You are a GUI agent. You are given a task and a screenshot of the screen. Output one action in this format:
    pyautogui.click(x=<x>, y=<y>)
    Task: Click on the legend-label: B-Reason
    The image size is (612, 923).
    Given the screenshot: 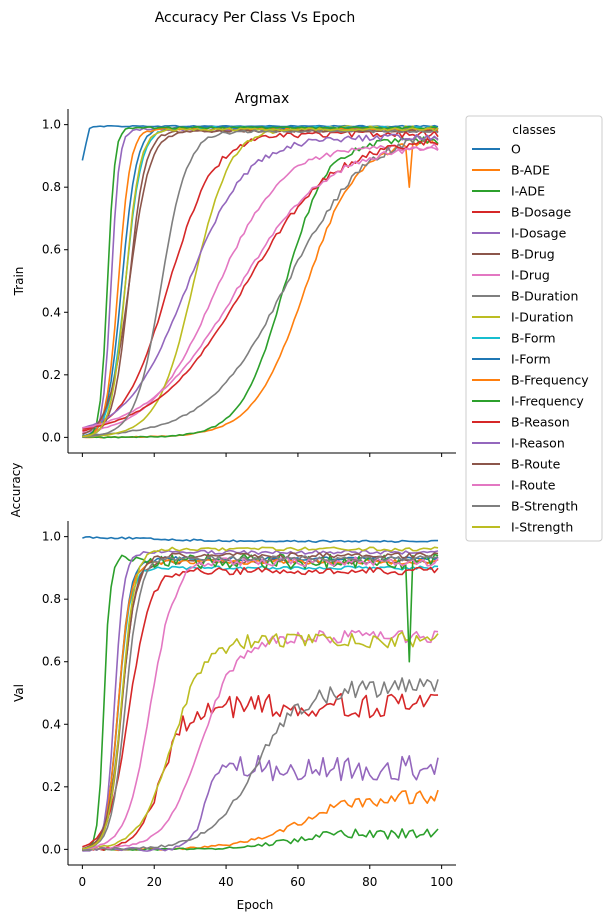 What is the action you would take?
    pyautogui.click(x=540, y=422)
    